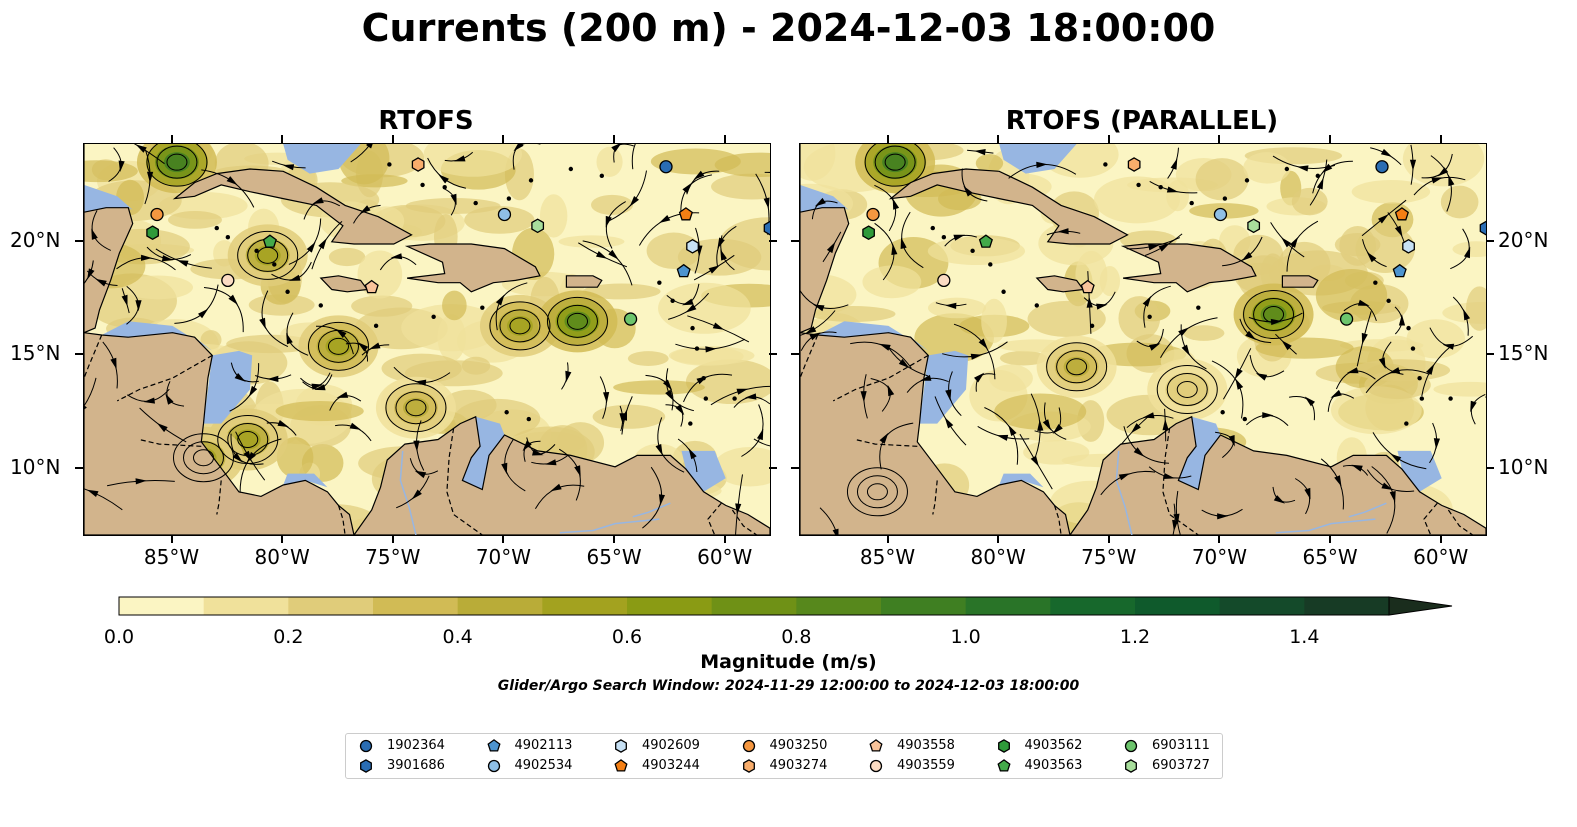  Describe the element at coordinates (543, 745) in the screenshot. I see `legend-label: 4902113` at that location.